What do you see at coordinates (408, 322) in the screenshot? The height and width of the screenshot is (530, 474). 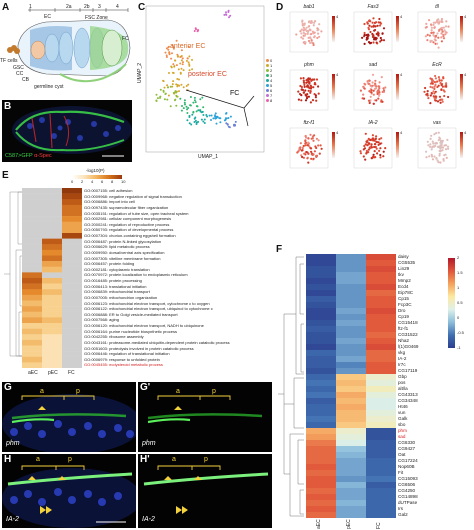 I see `gene-label: CG15418` at bounding box center [408, 322].